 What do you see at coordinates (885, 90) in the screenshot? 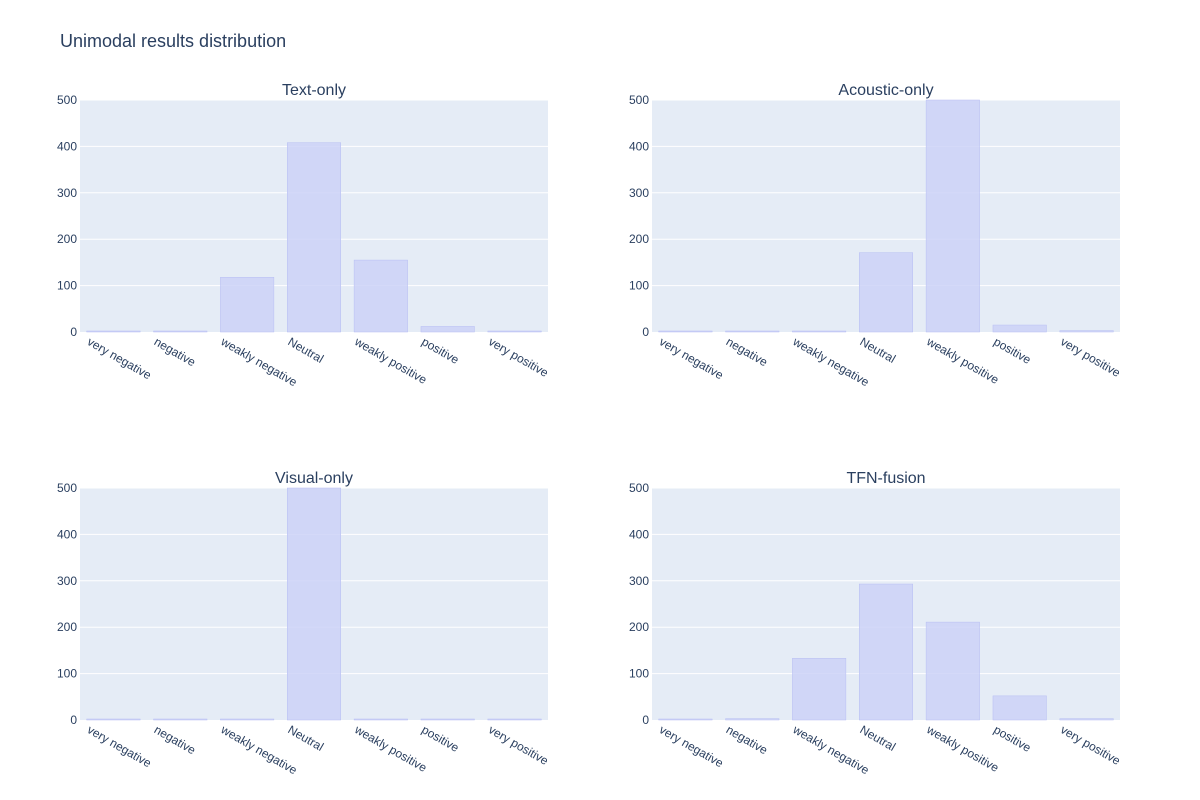
I see `subplot-title: Acoustic-only` at bounding box center [885, 90].